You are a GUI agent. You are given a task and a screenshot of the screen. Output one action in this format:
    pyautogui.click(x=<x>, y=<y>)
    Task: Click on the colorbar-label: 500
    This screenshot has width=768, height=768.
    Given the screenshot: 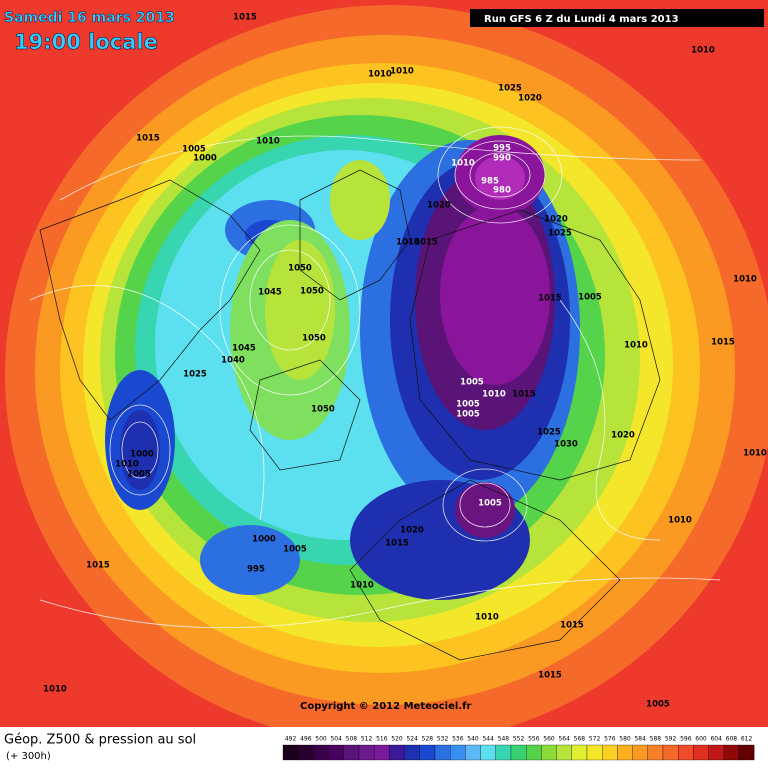 What is the action you would take?
    pyautogui.click(x=321, y=739)
    